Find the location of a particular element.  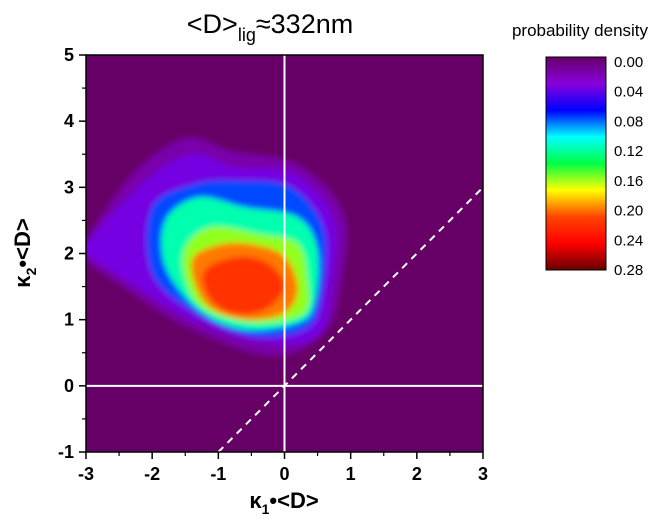

colorbar-tick-label: 0.04 is located at coordinates (628, 92).